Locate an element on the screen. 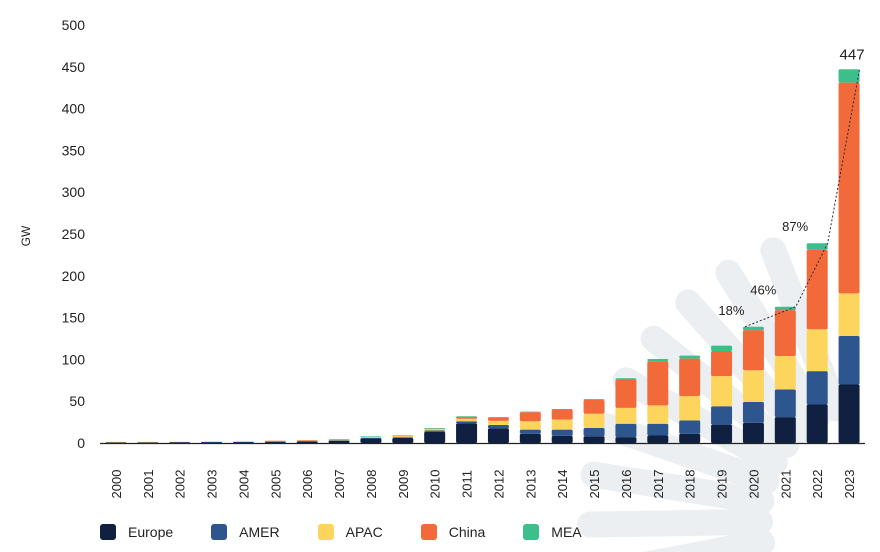  bar-apac-2010 is located at coordinates (435, 429).